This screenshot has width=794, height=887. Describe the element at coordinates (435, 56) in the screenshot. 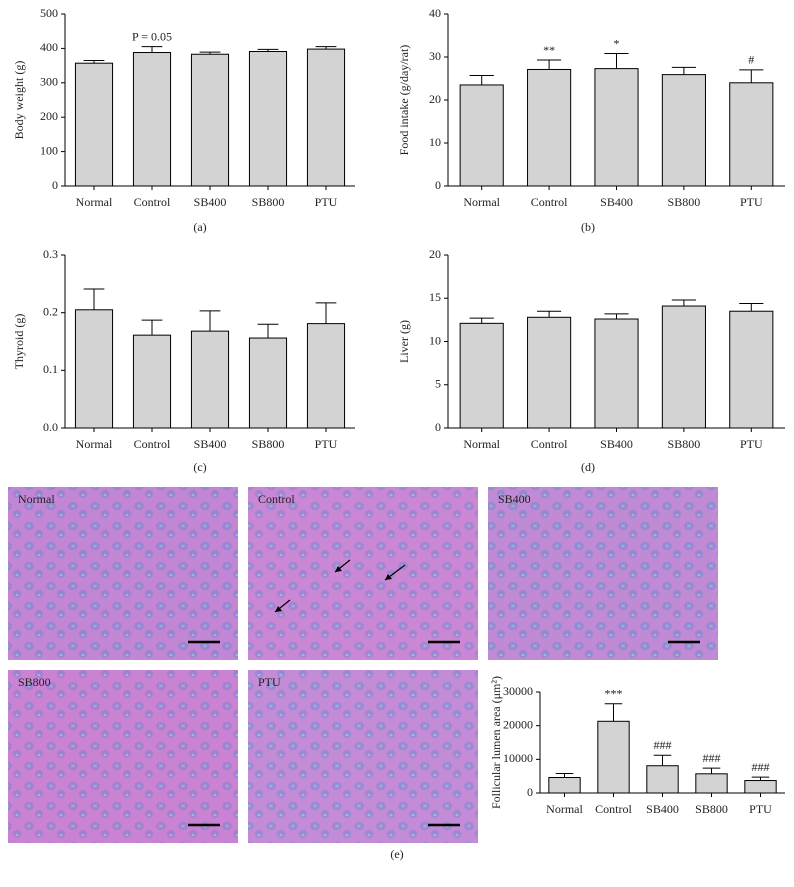

I see `y-tick-label: 30` at that location.